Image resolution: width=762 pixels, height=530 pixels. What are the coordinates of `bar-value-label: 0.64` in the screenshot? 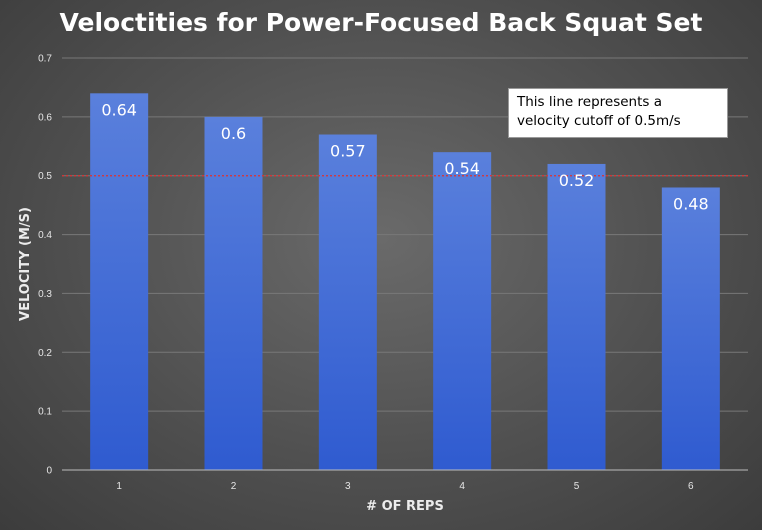 It's located at (119, 109).